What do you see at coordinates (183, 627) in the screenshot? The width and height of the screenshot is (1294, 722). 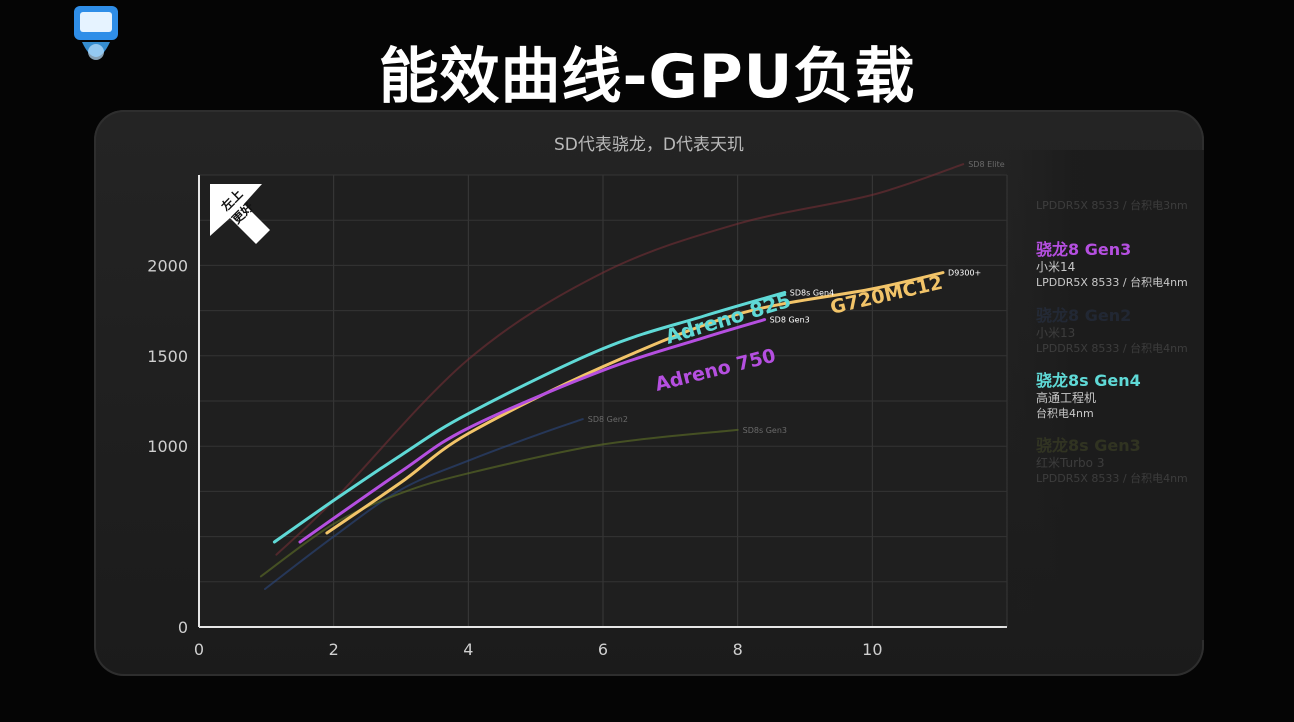 I see `y-tick-label: 0` at bounding box center [183, 627].